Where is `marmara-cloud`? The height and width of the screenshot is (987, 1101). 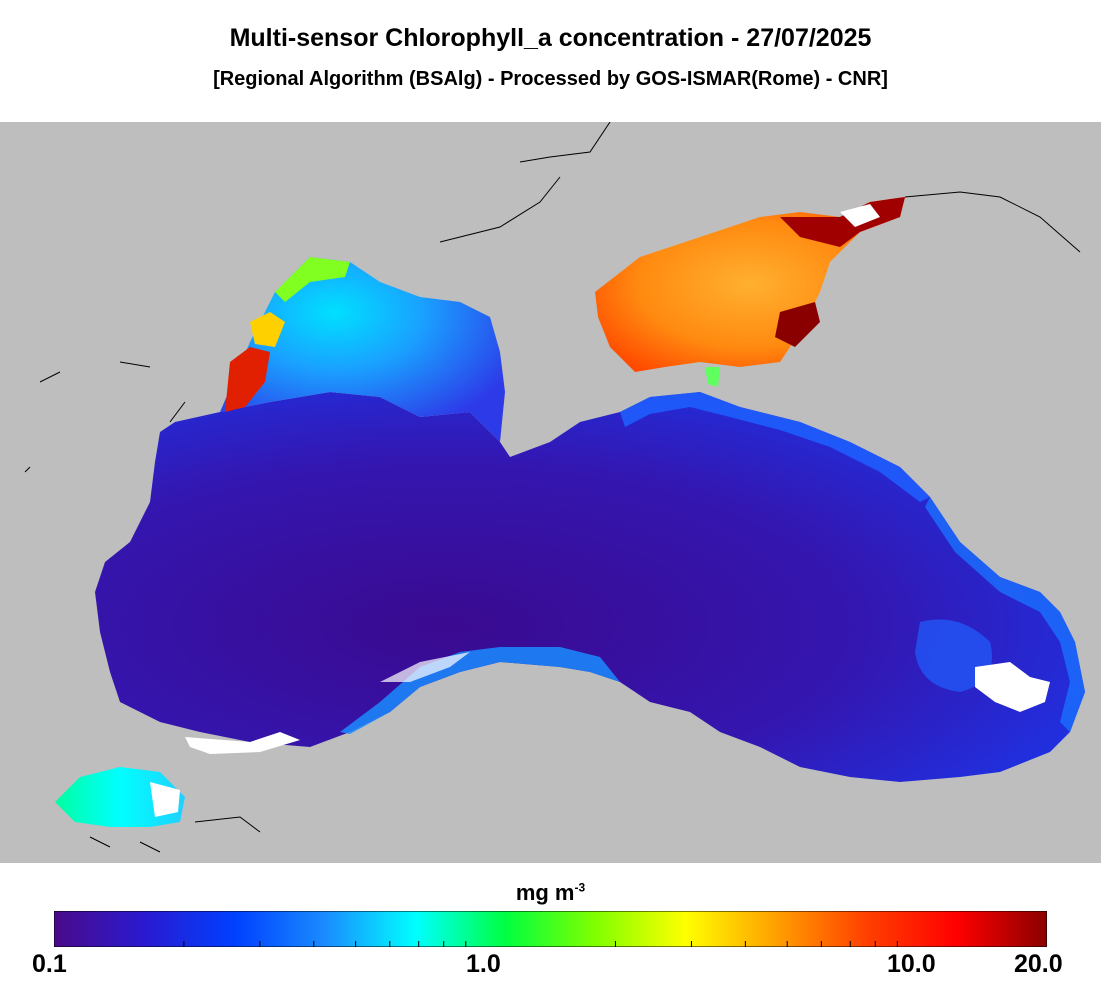
marmara-cloud is located at coordinates (165, 799).